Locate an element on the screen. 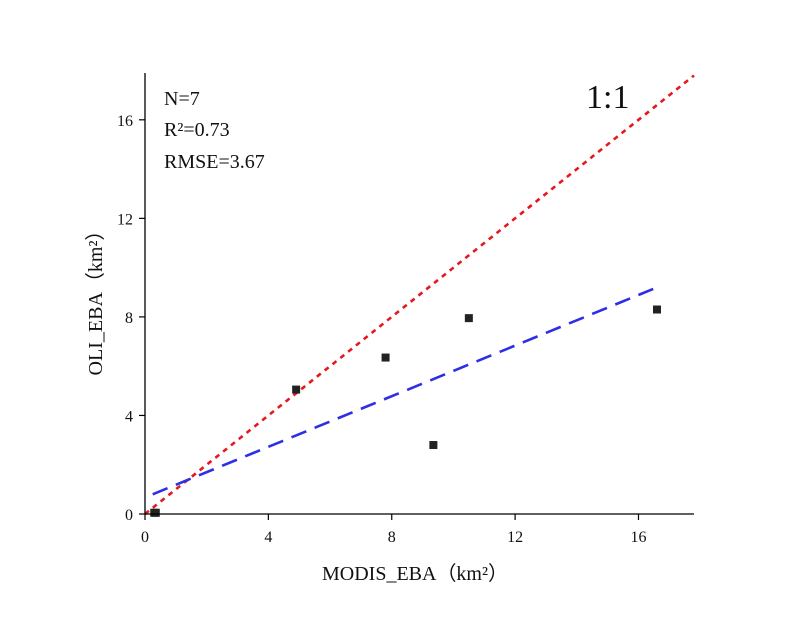 The width and height of the screenshot is (806, 617). x-tick-label: 8 is located at coordinates (392, 537).